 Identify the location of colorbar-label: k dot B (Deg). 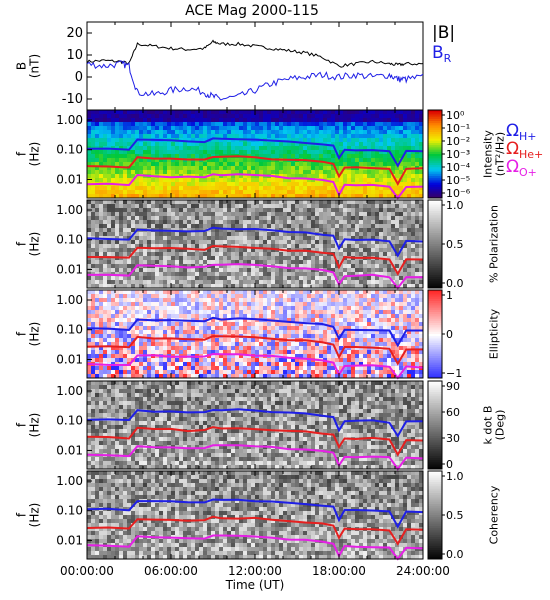
(494, 425).